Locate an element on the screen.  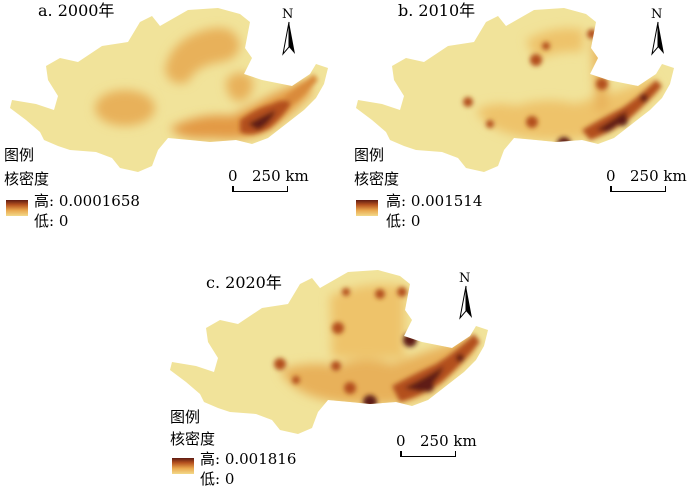
scale-bar-2000 is located at coordinates (260, 186).